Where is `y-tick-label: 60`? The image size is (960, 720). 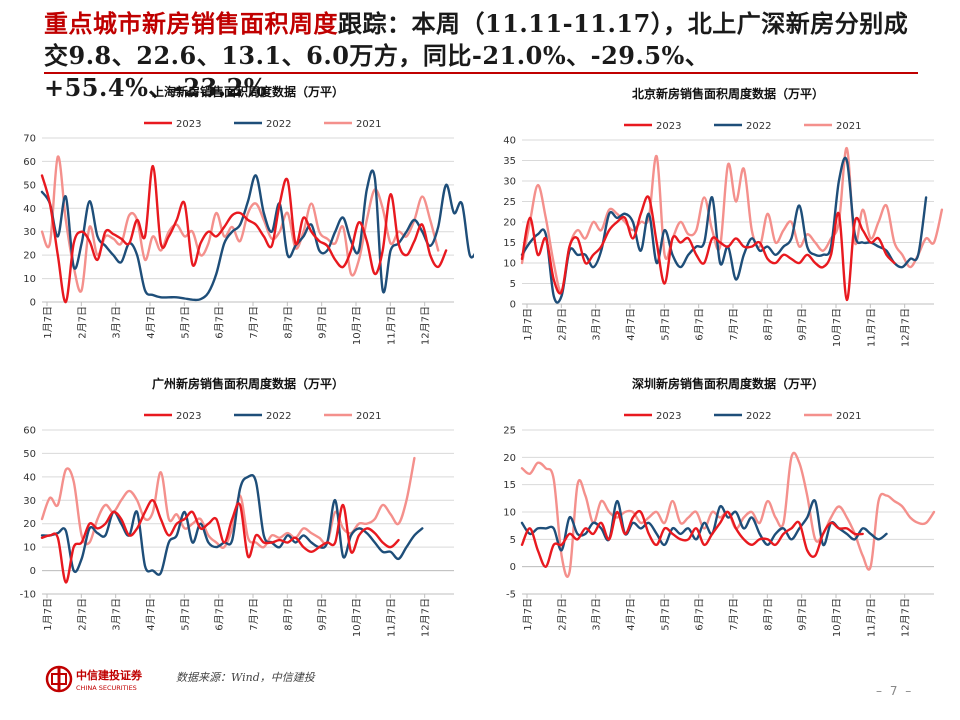 y-tick-label: 60 is located at coordinates (29, 431).